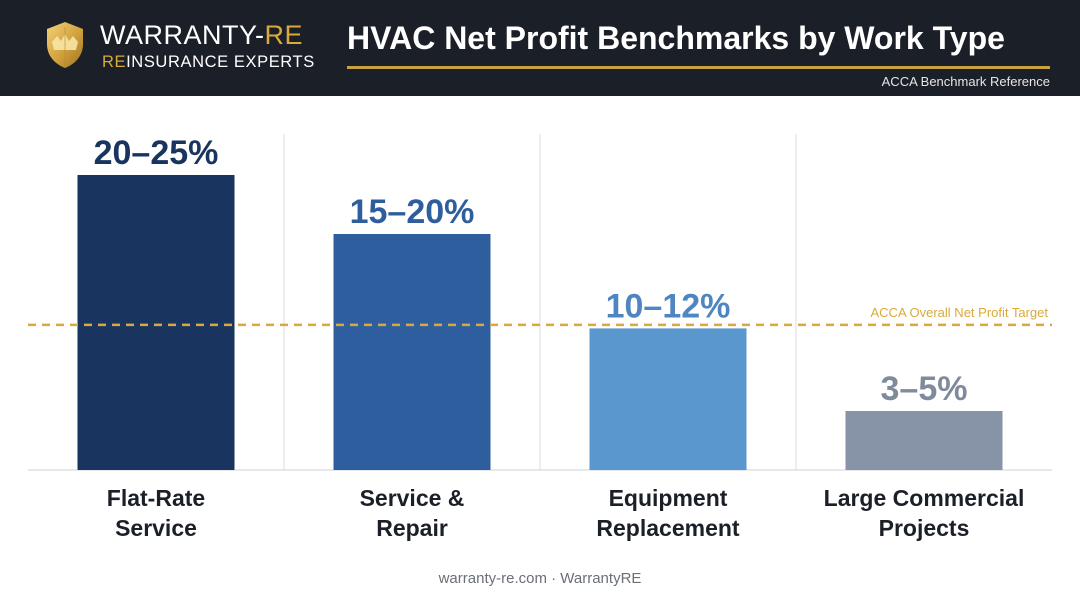 This screenshot has width=1080, height=603. Describe the element at coordinates (924, 389) in the screenshot. I see `bar-value-label: 3–5%` at that location.